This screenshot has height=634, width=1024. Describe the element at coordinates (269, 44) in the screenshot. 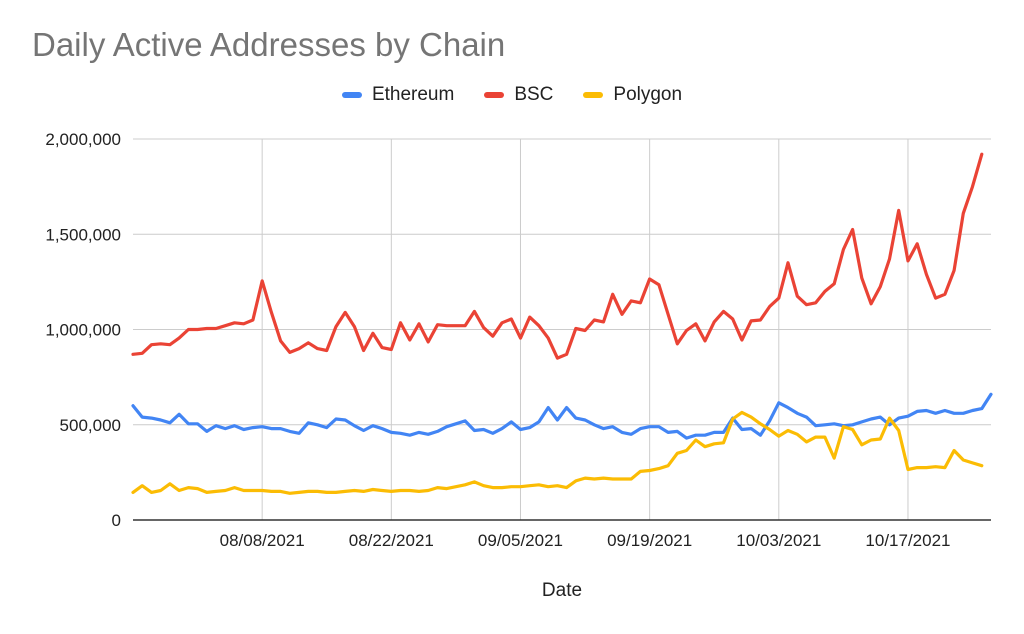

I see `chart-title: Daily Active Addresses by Chain` at that location.